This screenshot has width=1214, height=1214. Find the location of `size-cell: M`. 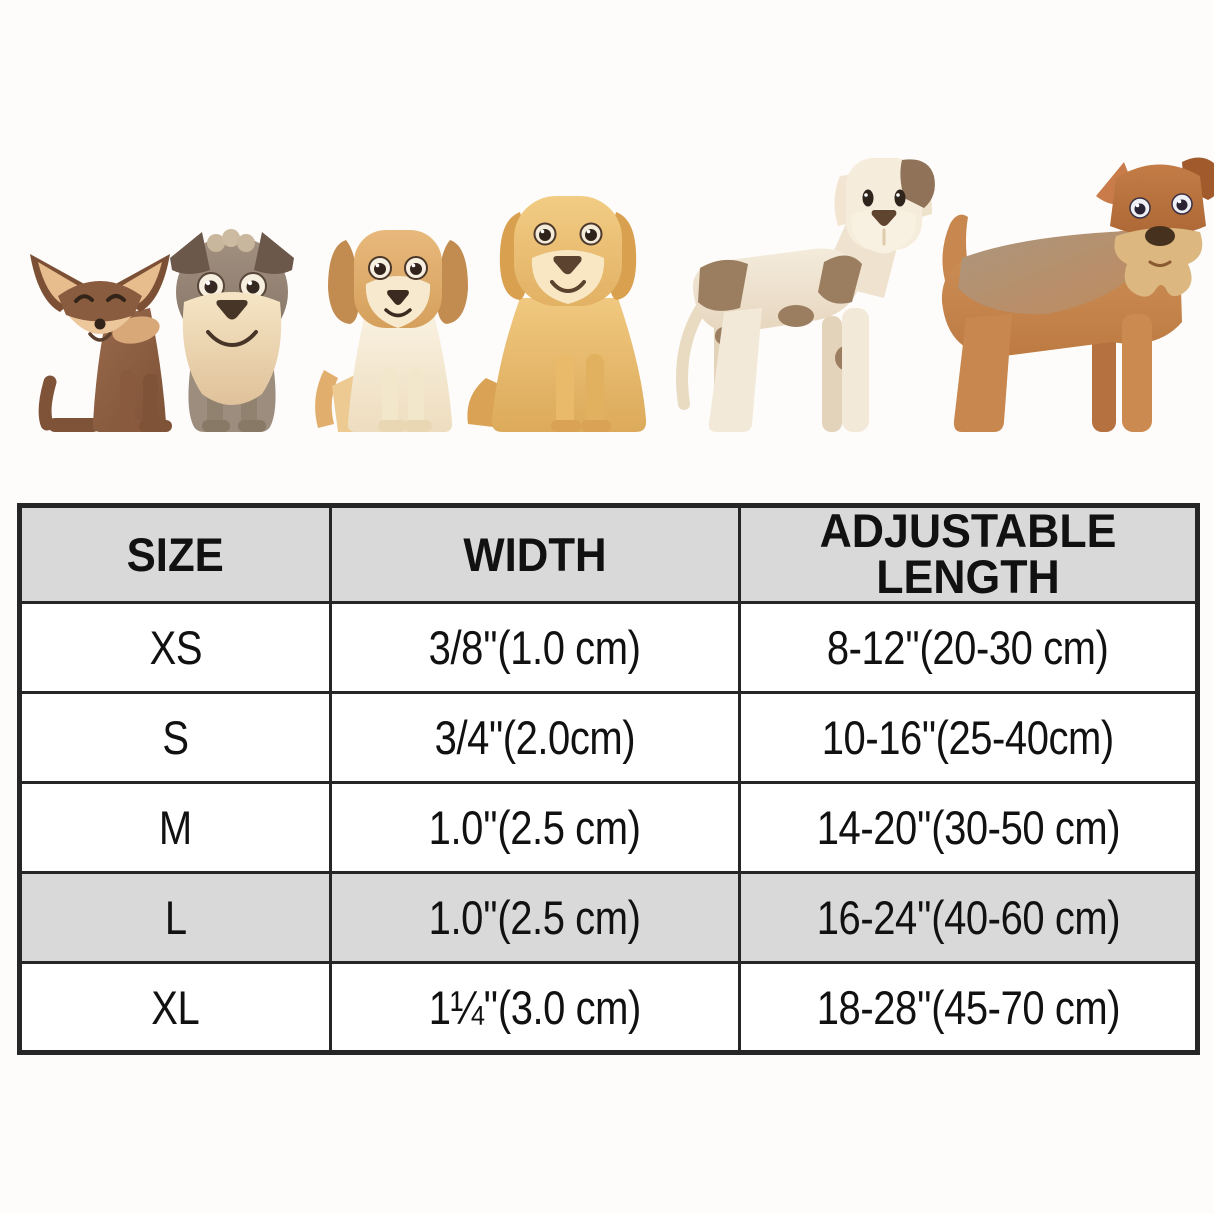

size-cell: M is located at coordinates (175, 828).